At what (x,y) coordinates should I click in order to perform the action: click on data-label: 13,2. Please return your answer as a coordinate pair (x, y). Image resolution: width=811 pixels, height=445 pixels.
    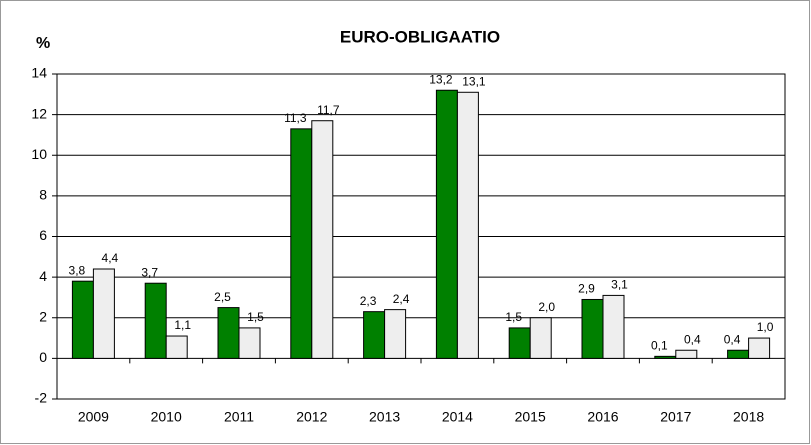
    Looking at the image, I should click on (441, 79).